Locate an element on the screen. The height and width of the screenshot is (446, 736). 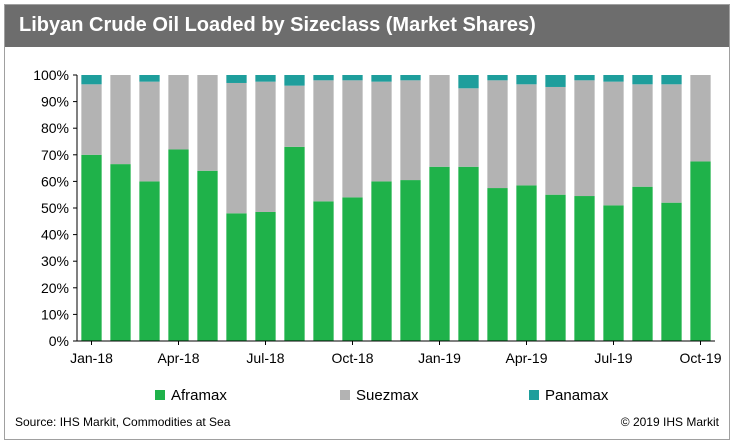
y-tick-label: 30% is located at coordinates (55, 261).